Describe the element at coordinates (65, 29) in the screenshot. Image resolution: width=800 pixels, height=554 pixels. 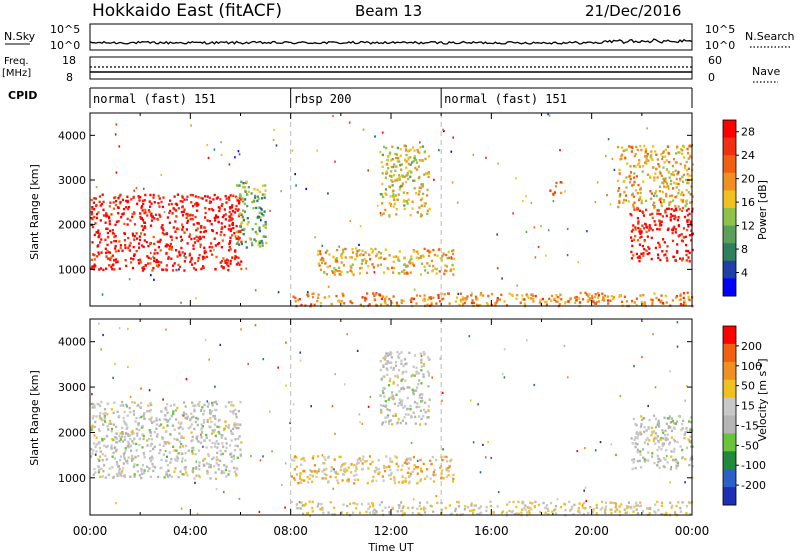
I see `nsky-tick-top: 10^5` at that location.